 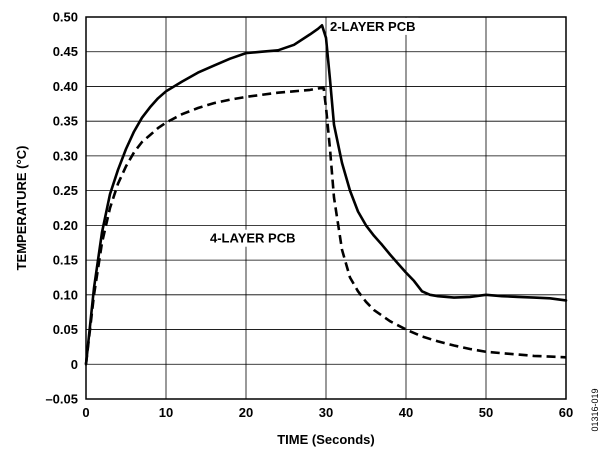 I want to click on y-tick-label: –0.05, so click(x=61, y=399).